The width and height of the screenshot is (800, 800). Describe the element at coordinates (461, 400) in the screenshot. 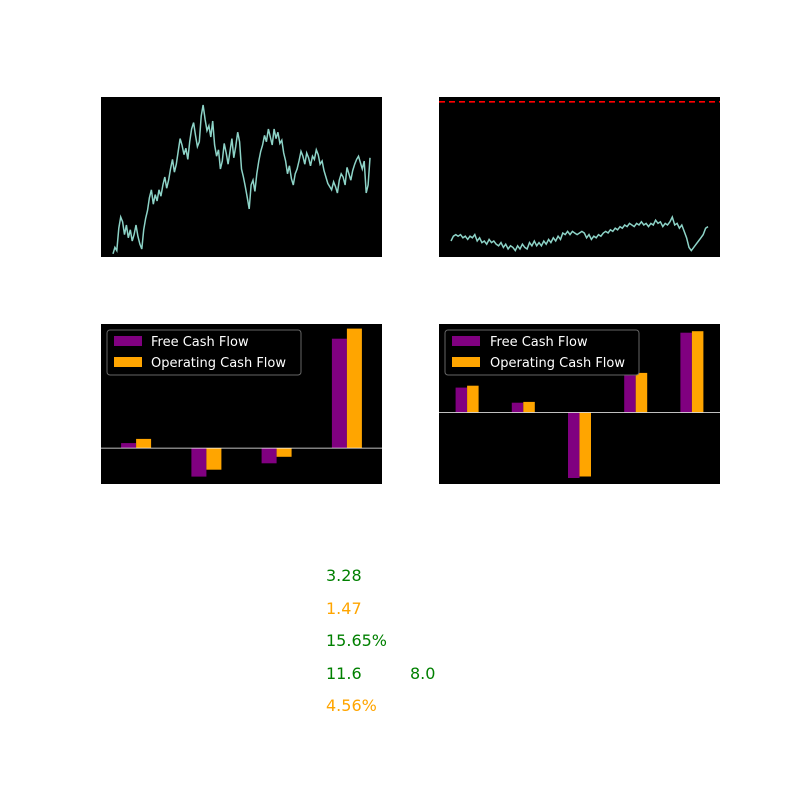

I see `cash-flow-right-bar-s0-c0` at that location.